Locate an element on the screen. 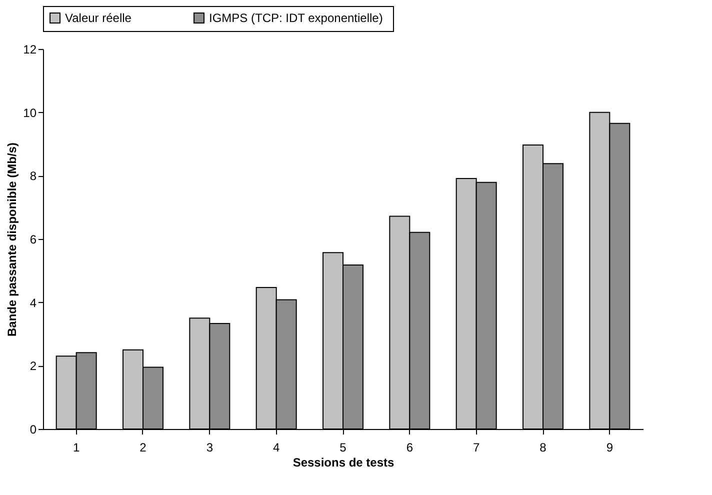 The image size is (712, 495). x-tick-label: 3 is located at coordinates (210, 447).